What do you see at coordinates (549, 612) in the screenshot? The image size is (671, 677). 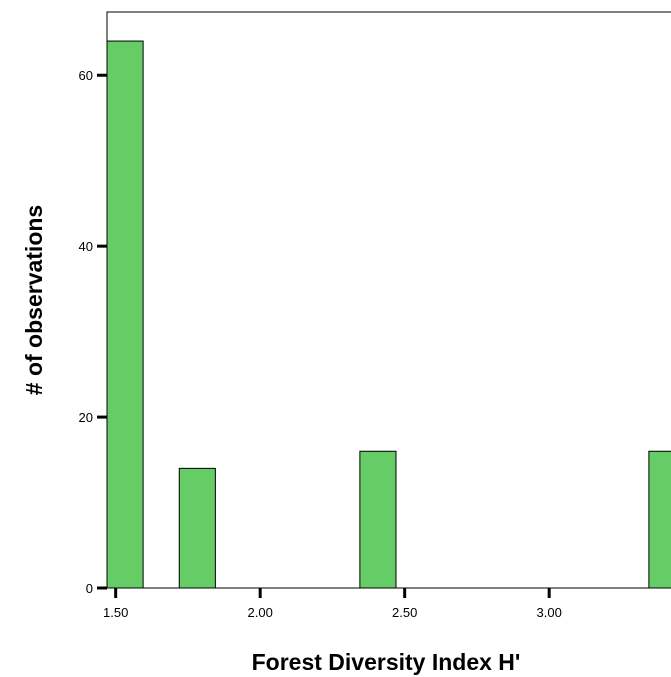 I see `x-tick-label: 3.00` at bounding box center [549, 612].